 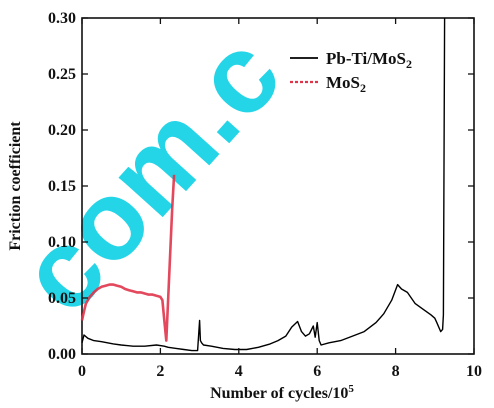 What do you see at coordinates (15, 186) in the screenshot?
I see `y-axis-title: Friction coefficient` at bounding box center [15, 186].